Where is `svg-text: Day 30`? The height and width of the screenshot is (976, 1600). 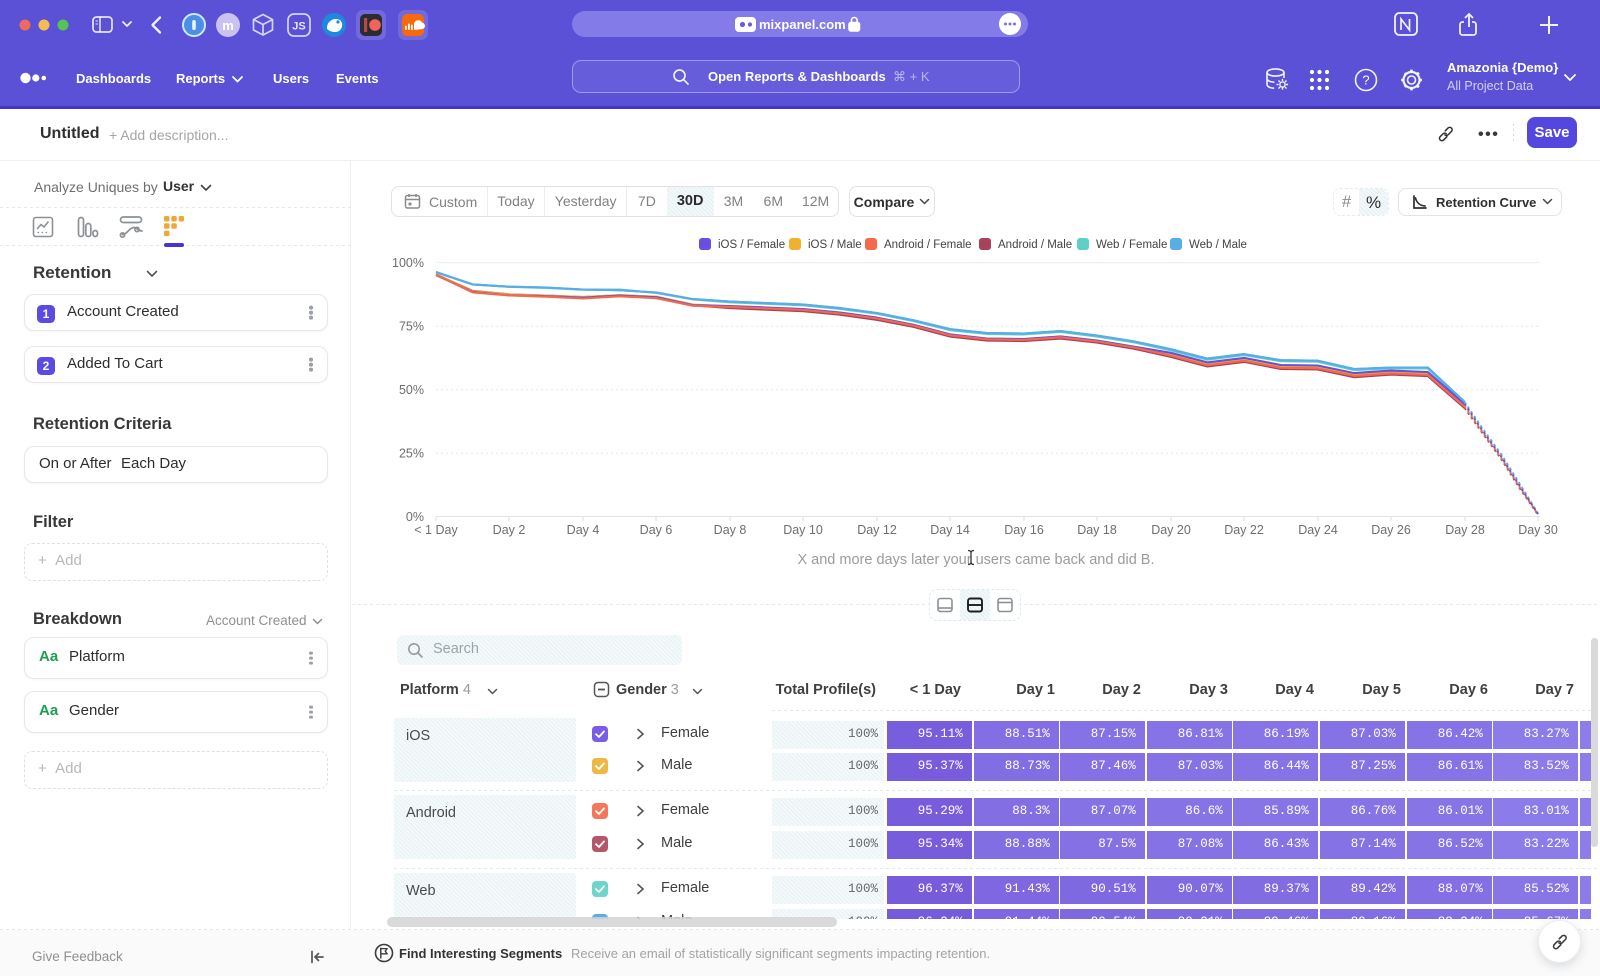 svg-text: Day 30 is located at coordinates (1538, 530).